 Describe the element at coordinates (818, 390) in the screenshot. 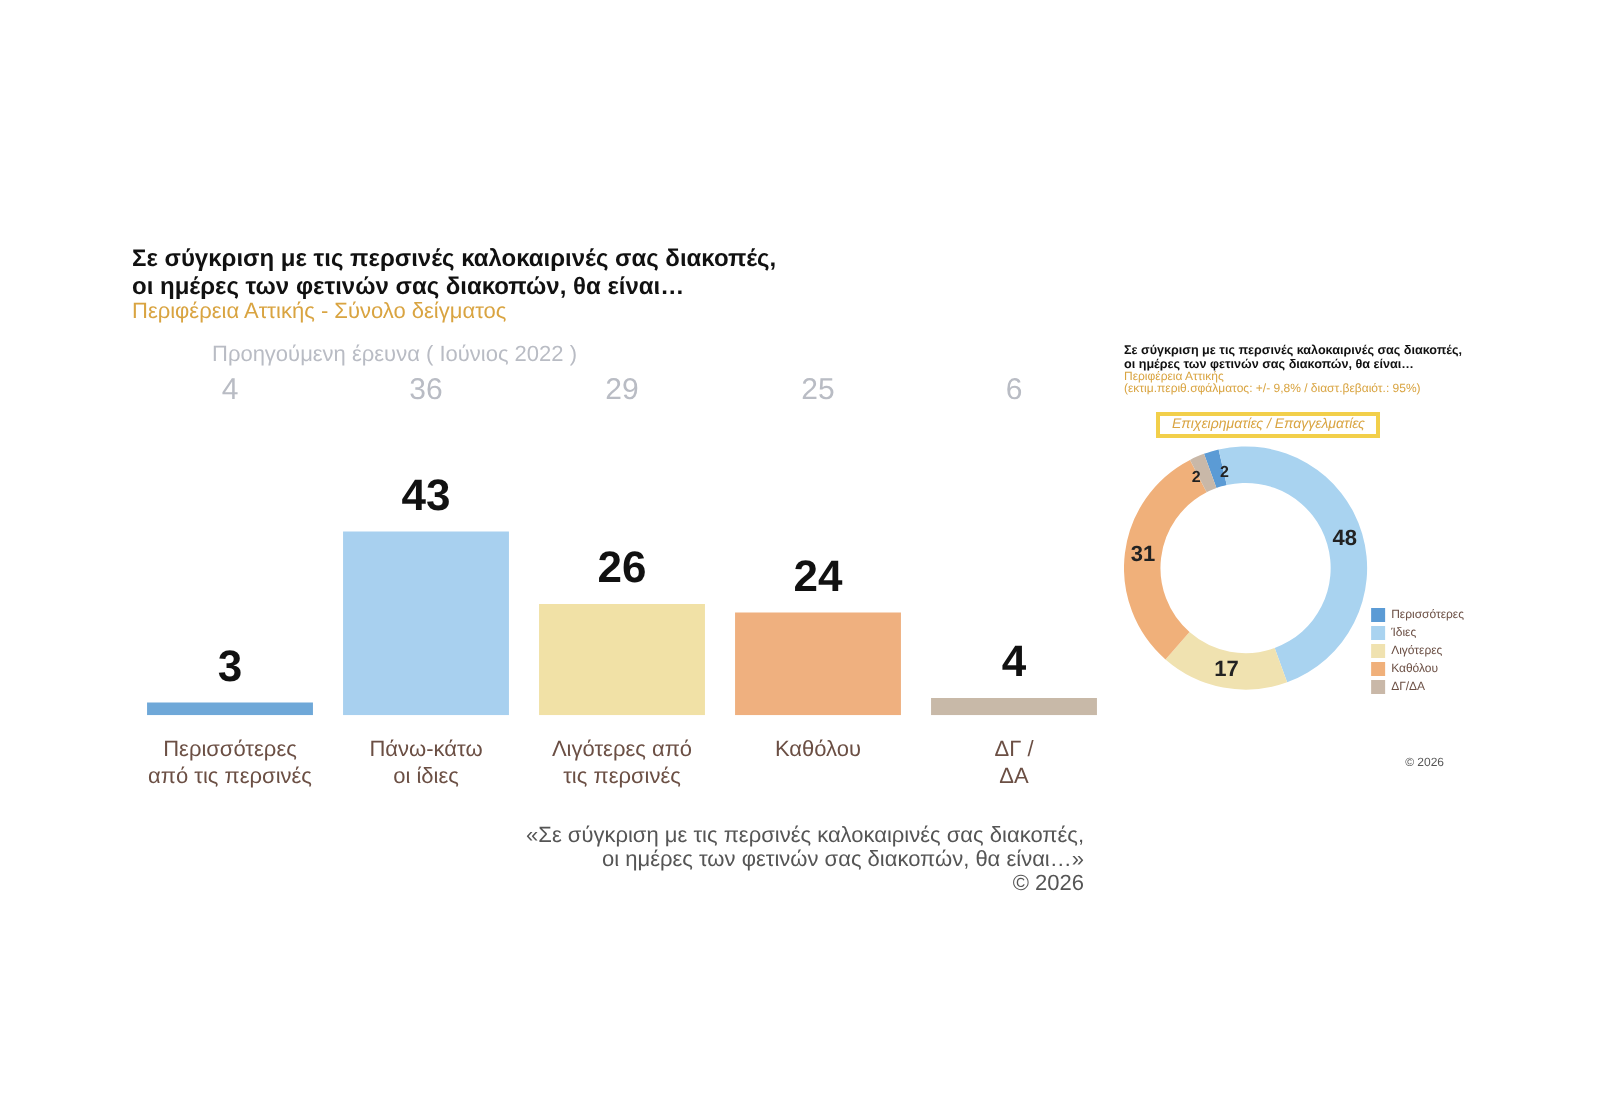

I see `text: 25` at that location.